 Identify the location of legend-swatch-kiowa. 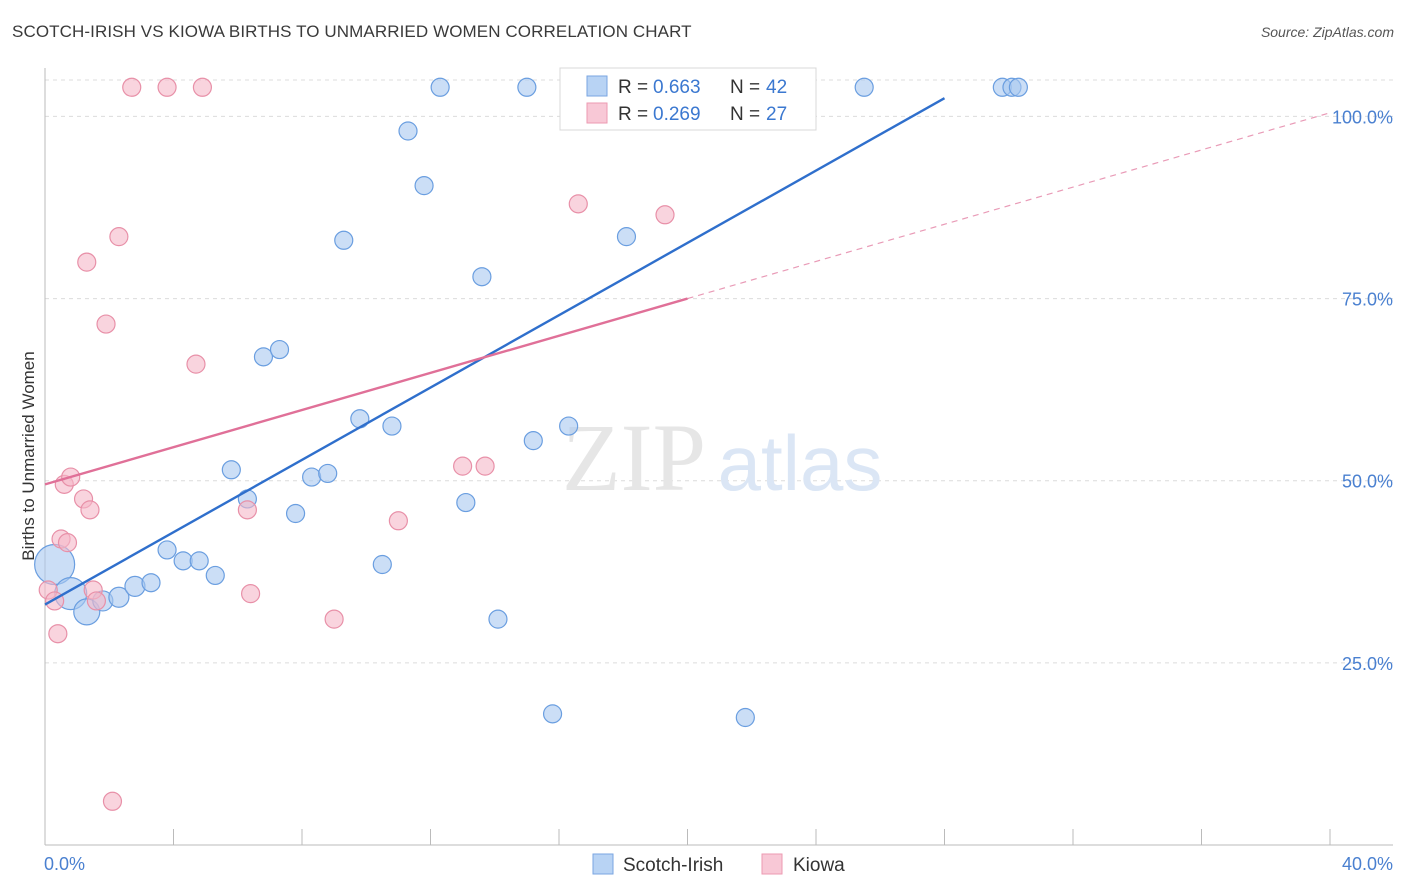
(597, 113).